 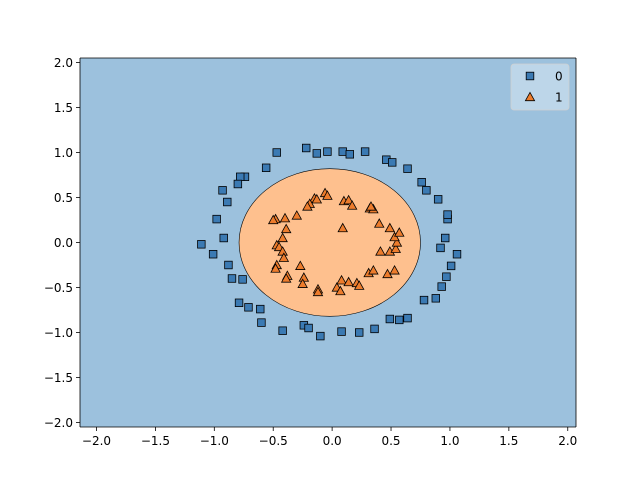 I want to click on x-tick-label: −0.5, so click(x=273, y=441).